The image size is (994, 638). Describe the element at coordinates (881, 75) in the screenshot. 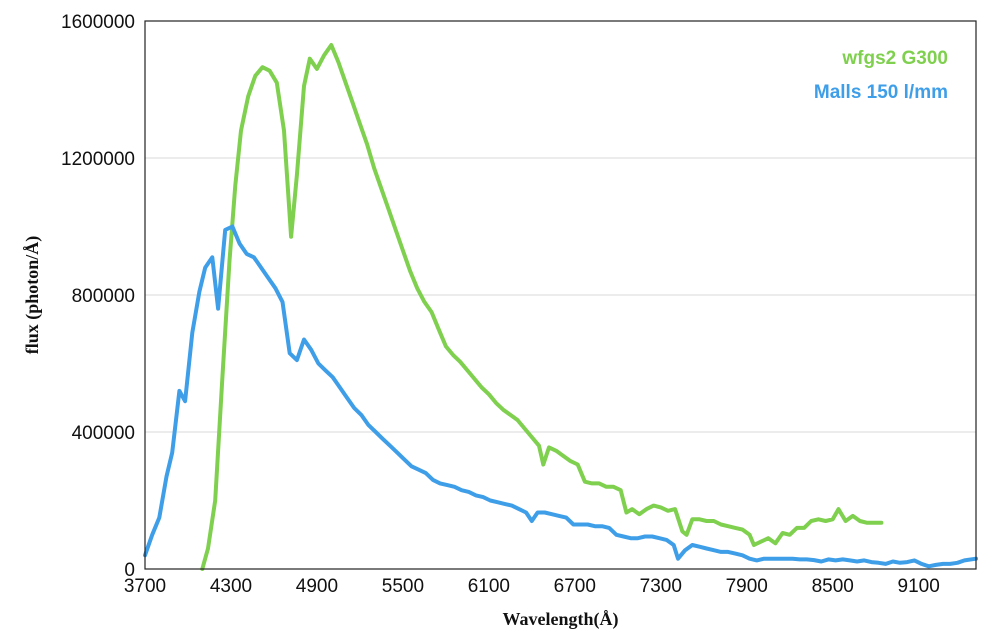

I see `legend: wfgs2 G300 Malls 150 l/mm` at that location.